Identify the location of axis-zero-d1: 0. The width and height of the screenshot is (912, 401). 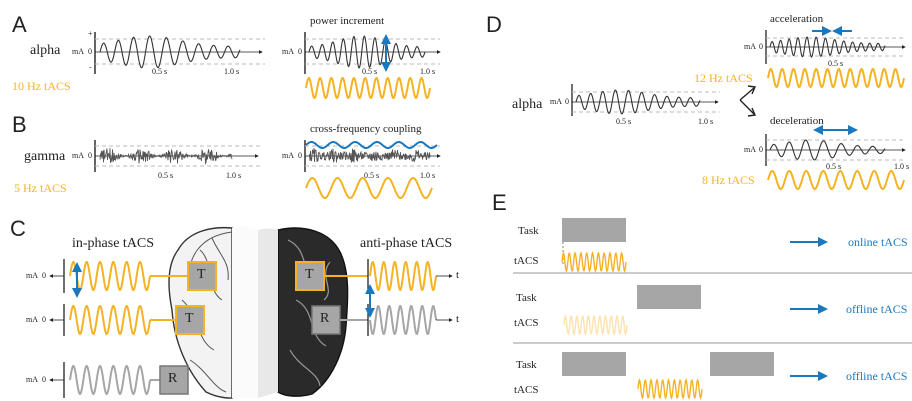
(567, 101).